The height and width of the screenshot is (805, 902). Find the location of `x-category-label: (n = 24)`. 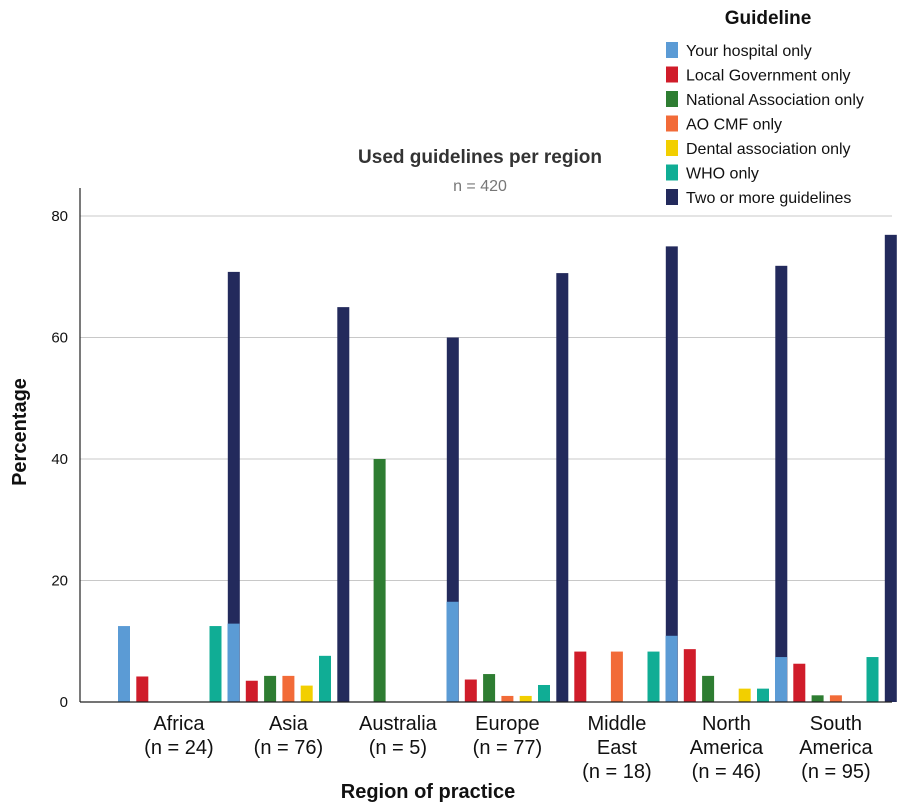

x-category-label: (n = 24) is located at coordinates (178, 748).